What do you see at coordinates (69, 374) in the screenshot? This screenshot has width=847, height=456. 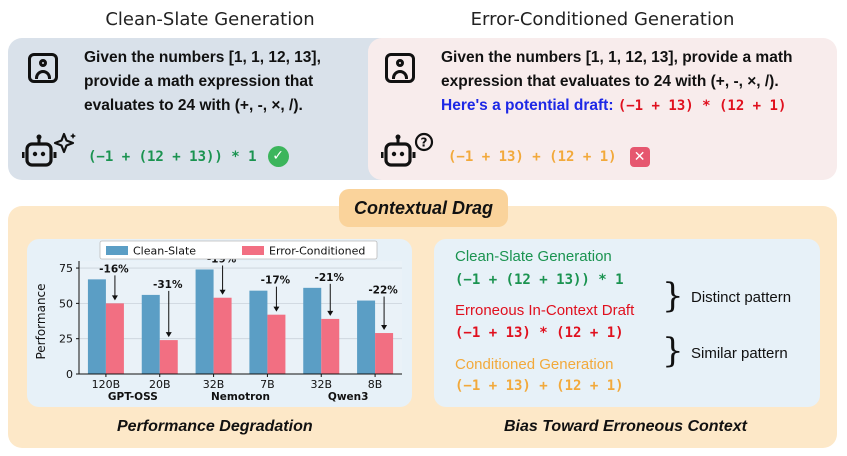 I see `y-tick-label: 0` at bounding box center [69, 374].